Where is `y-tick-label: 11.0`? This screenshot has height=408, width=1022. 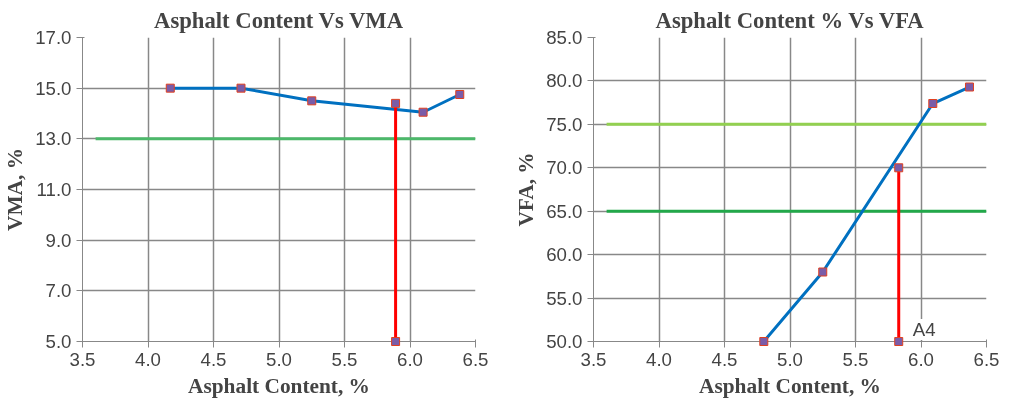
y-tick-label: 11.0 is located at coordinates (54, 189).